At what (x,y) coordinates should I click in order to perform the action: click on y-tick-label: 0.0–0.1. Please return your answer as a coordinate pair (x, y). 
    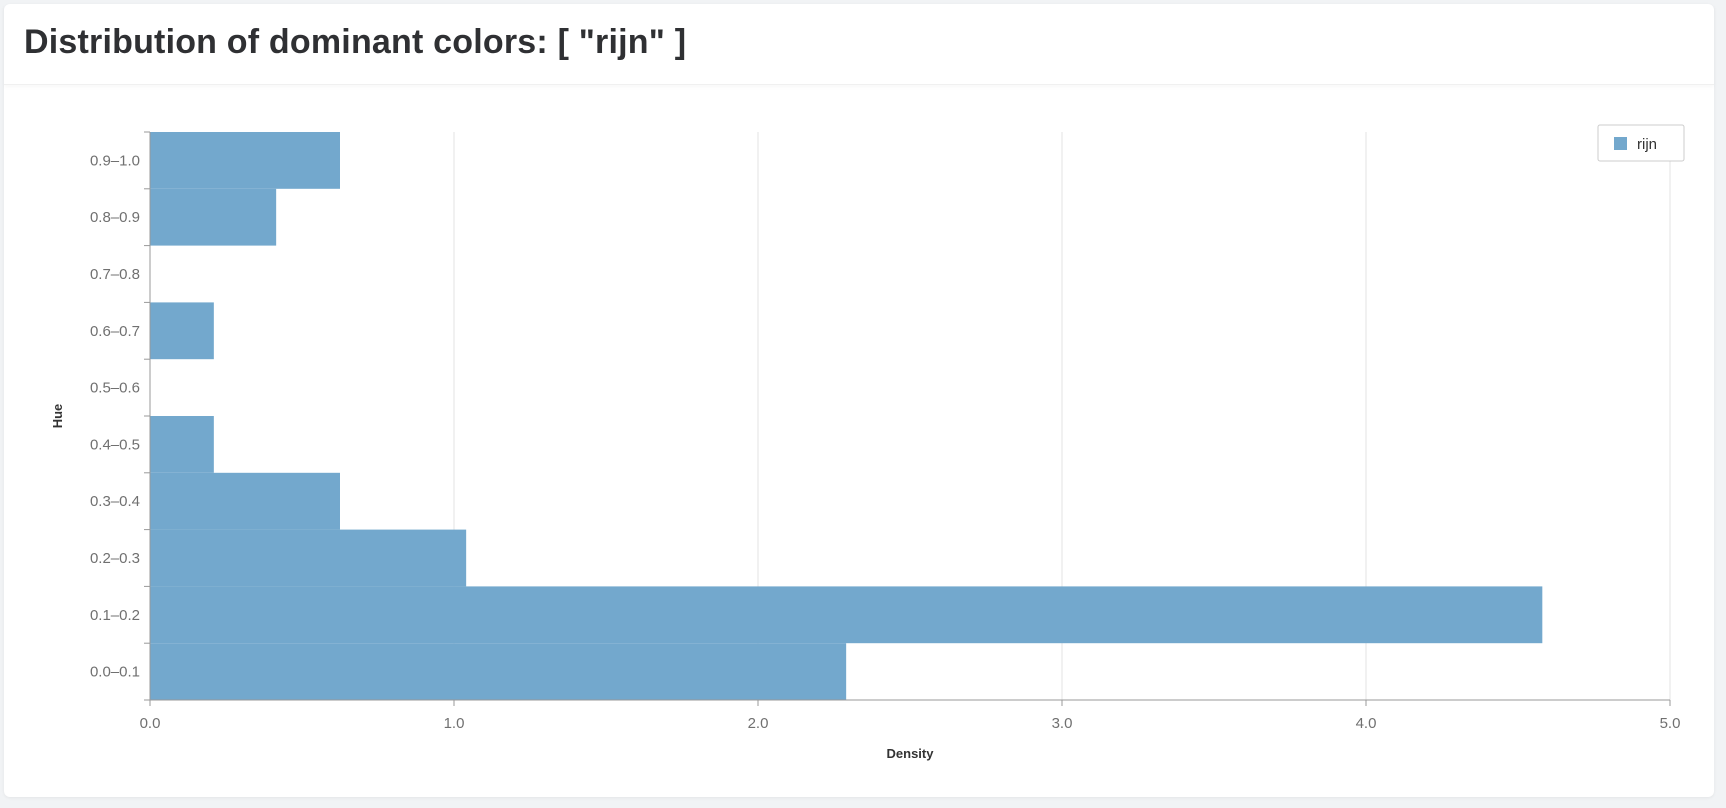
    Looking at the image, I should click on (115, 672).